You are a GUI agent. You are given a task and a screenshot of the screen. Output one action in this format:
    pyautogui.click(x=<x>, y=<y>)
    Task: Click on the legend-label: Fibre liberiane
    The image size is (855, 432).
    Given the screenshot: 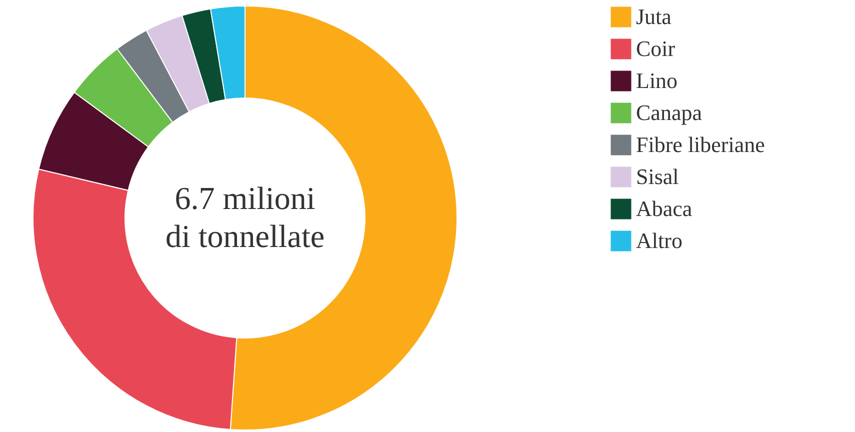 What is the action you would take?
    pyautogui.click(x=700, y=144)
    